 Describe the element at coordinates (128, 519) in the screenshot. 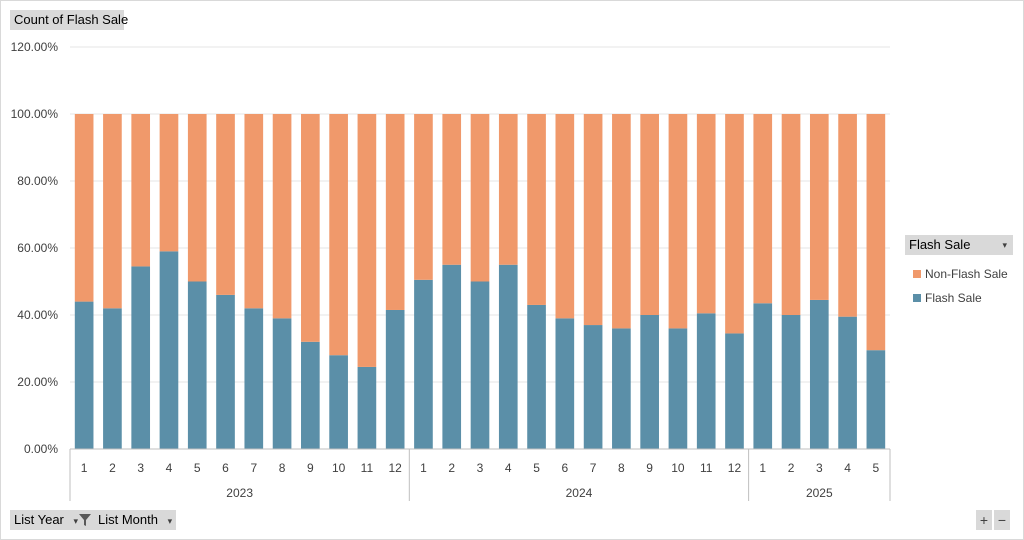

I see `month-field-label: List Month` at that location.